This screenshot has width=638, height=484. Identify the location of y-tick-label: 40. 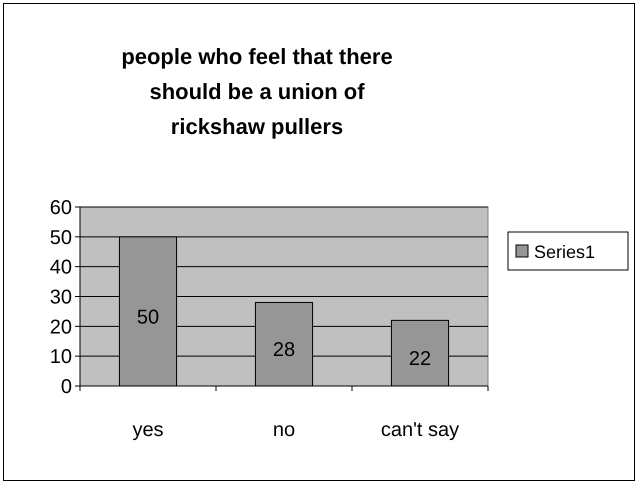
(61, 267).